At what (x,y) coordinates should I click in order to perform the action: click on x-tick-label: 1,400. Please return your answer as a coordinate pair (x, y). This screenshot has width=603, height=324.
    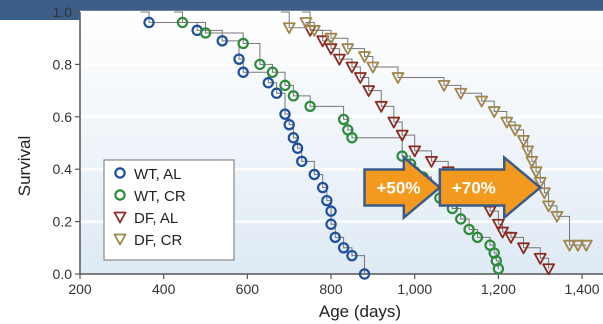
    Looking at the image, I should click on (582, 289).